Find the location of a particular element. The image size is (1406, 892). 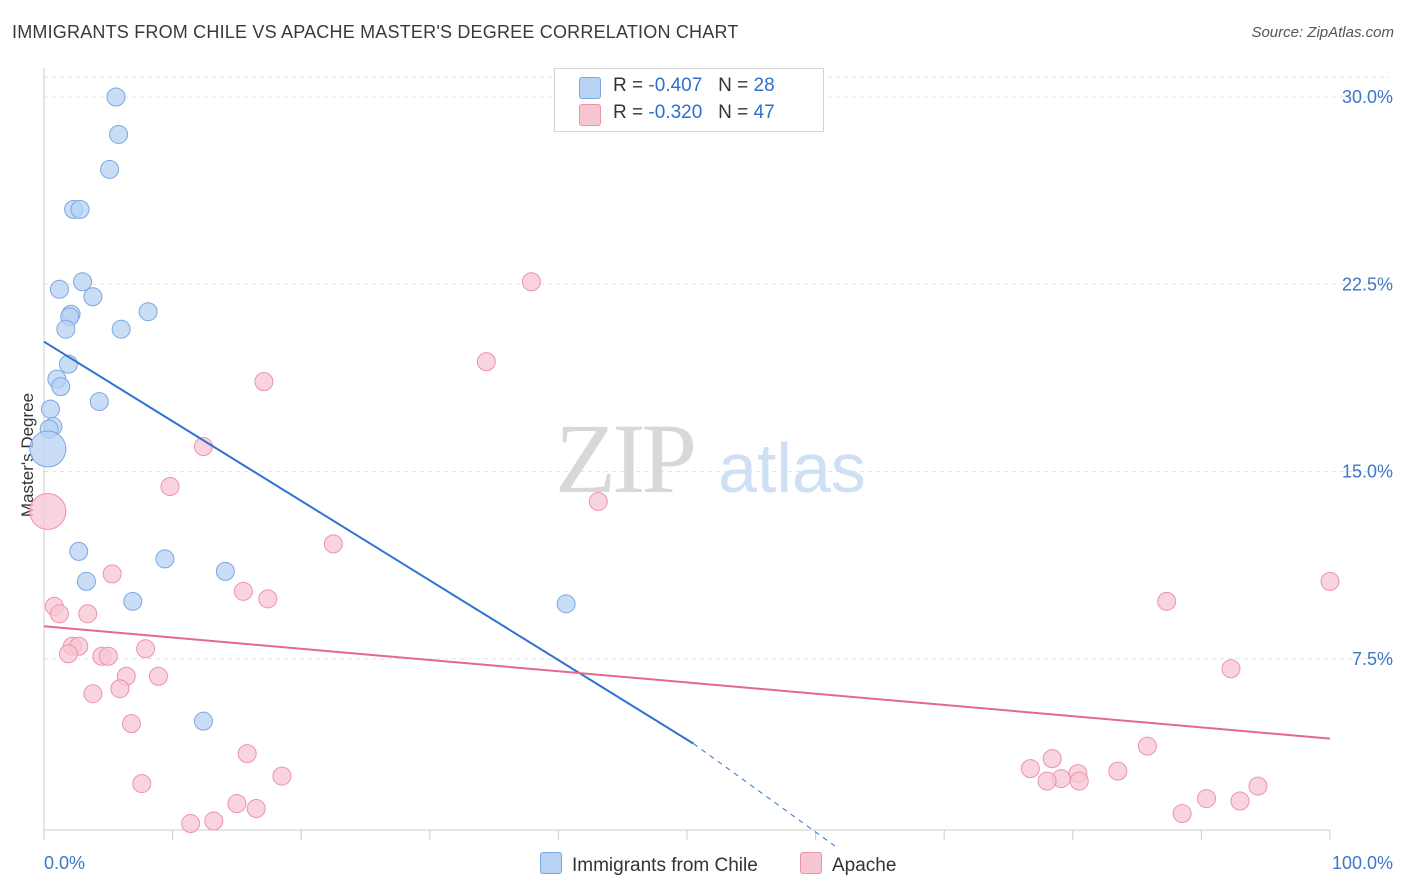

watermark-atlas: atlas is located at coordinates (792, 468).